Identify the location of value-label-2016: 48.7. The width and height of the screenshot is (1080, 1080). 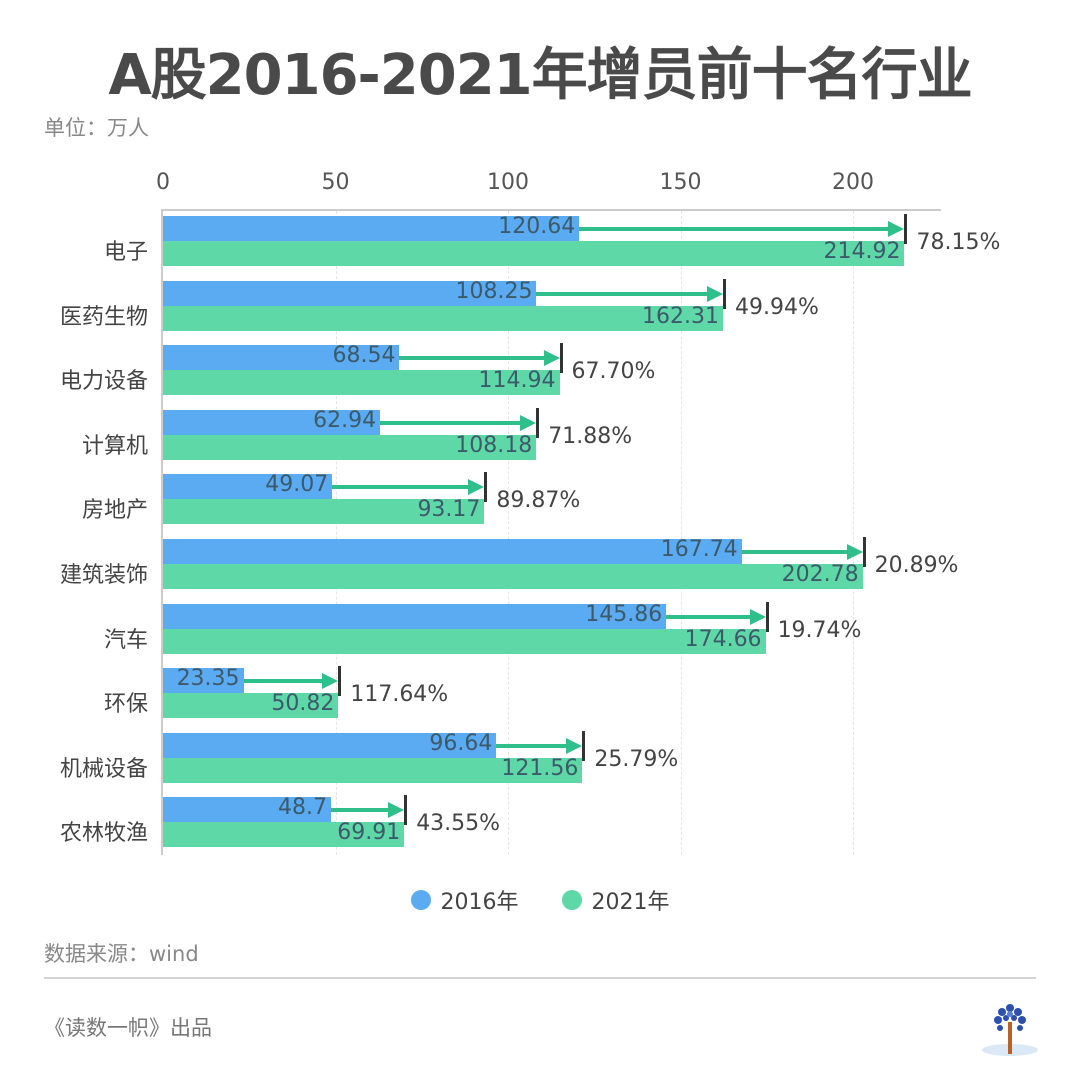
(302, 808).